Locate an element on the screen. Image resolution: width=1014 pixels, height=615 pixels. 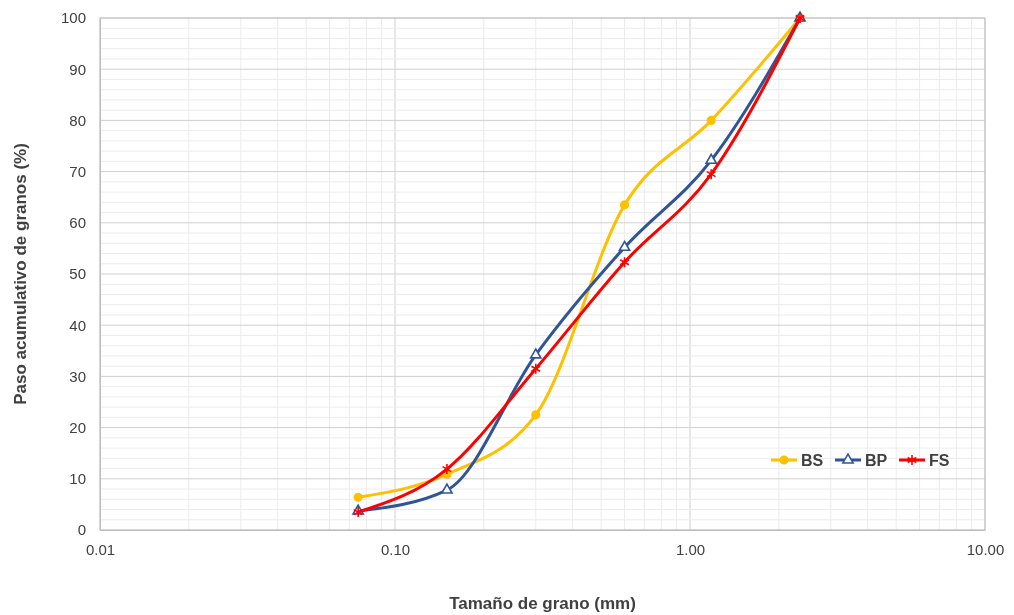
x-tick-label: 0.10 is located at coordinates (395, 549).